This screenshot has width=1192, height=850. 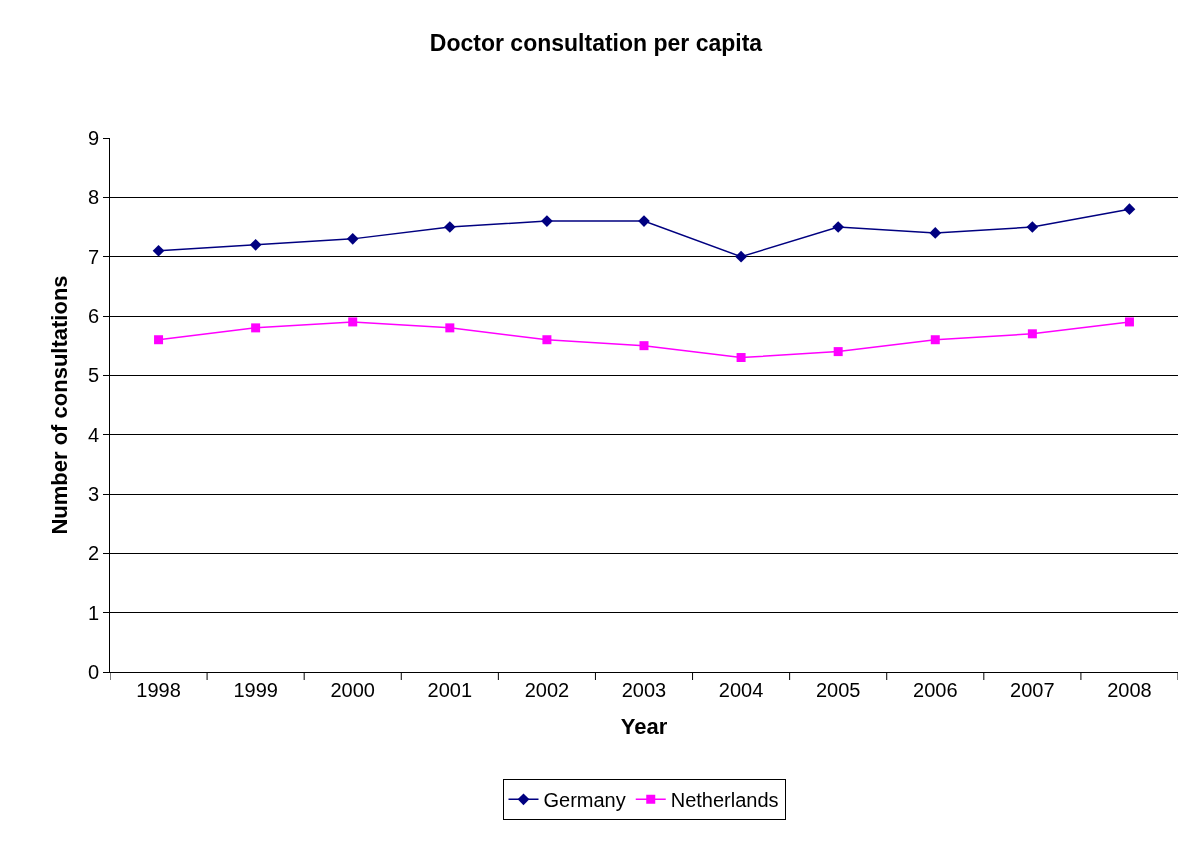 I want to click on x-tick-label: 2002, so click(x=547, y=690).